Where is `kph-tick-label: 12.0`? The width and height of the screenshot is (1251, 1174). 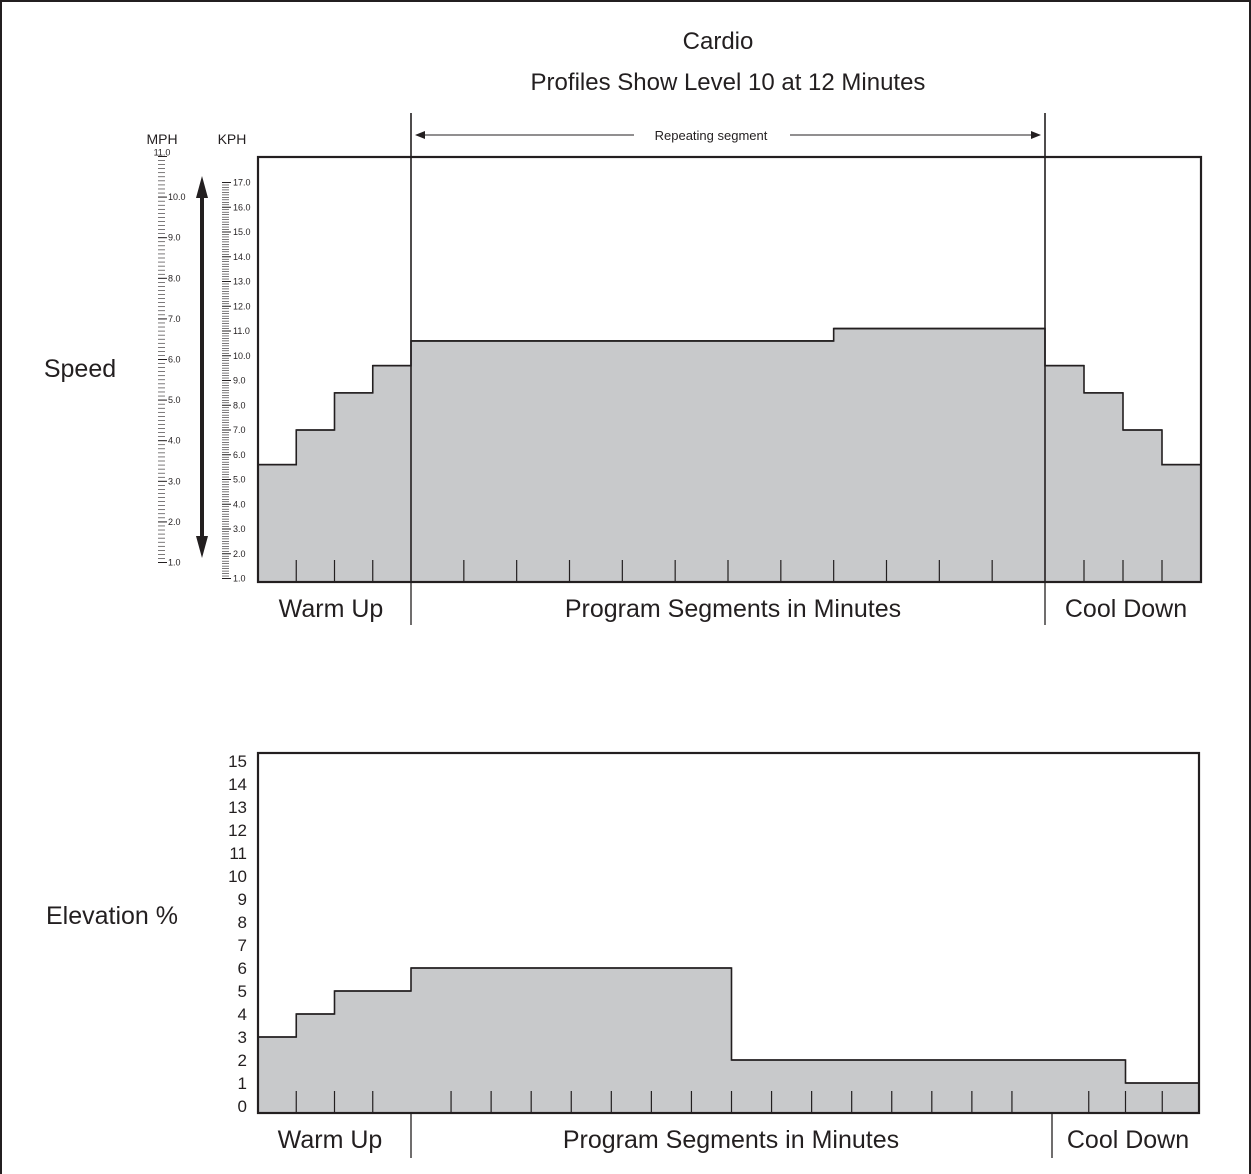 kph-tick-label: 12.0 is located at coordinates (242, 306).